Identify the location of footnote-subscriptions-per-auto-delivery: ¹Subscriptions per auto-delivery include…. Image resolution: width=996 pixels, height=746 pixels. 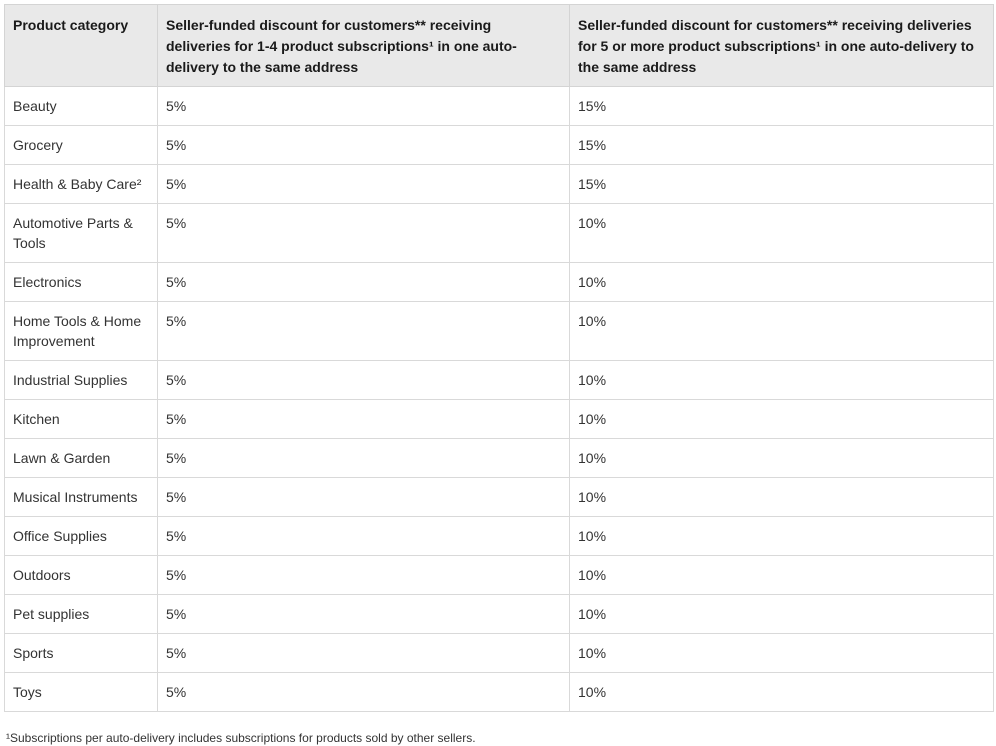
(241, 738).